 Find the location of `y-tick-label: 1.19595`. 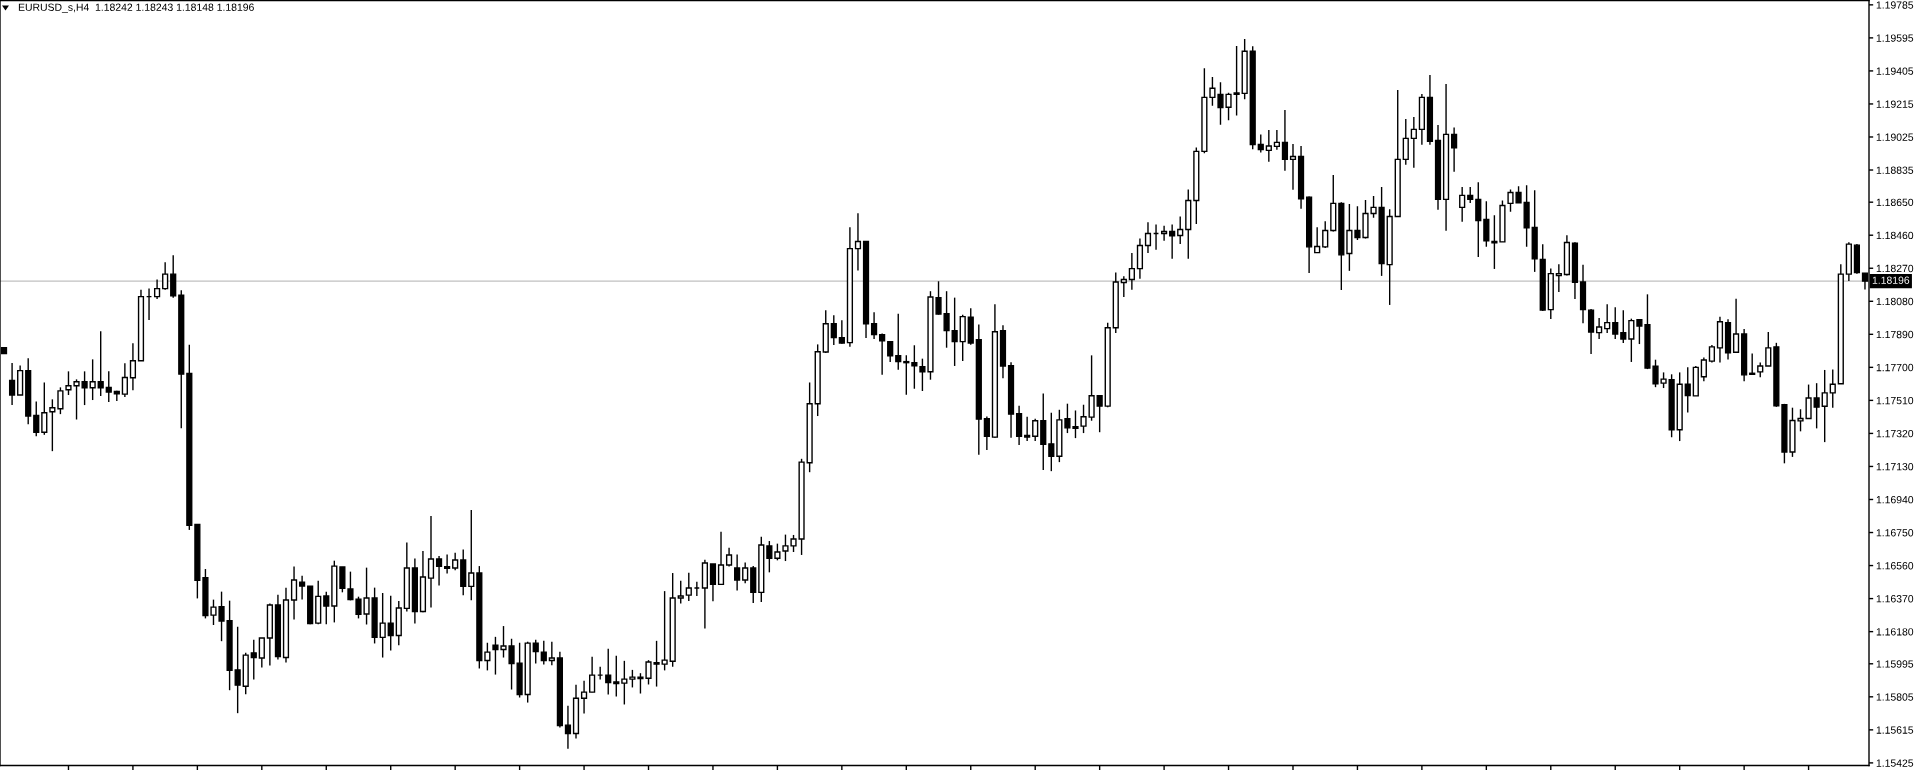

y-tick-label: 1.19595 is located at coordinates (1895, 38).